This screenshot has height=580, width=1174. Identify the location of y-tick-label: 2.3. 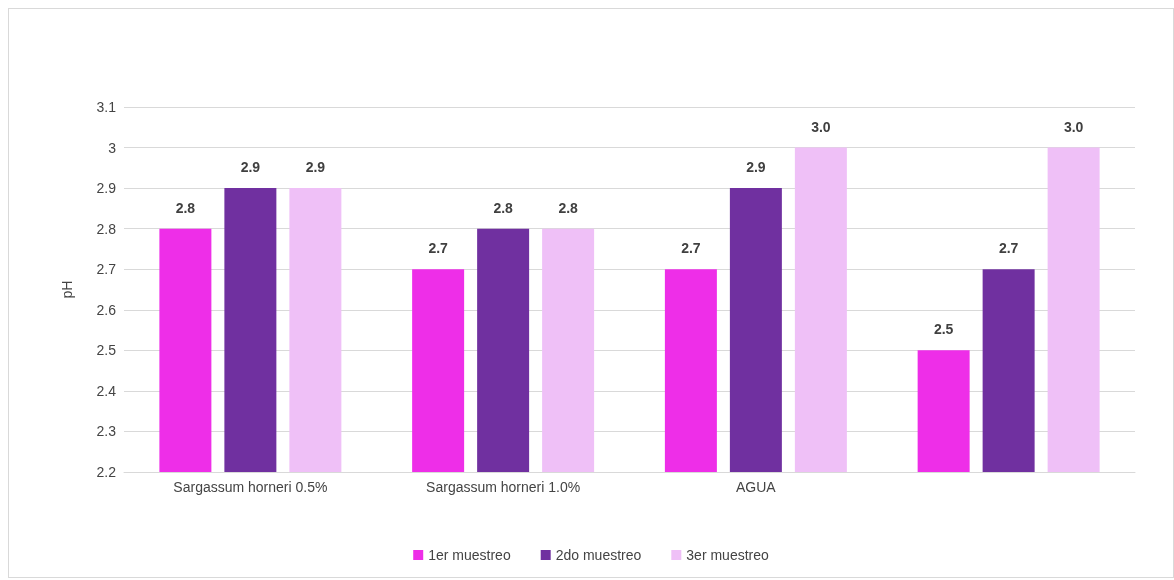
(106, 431).